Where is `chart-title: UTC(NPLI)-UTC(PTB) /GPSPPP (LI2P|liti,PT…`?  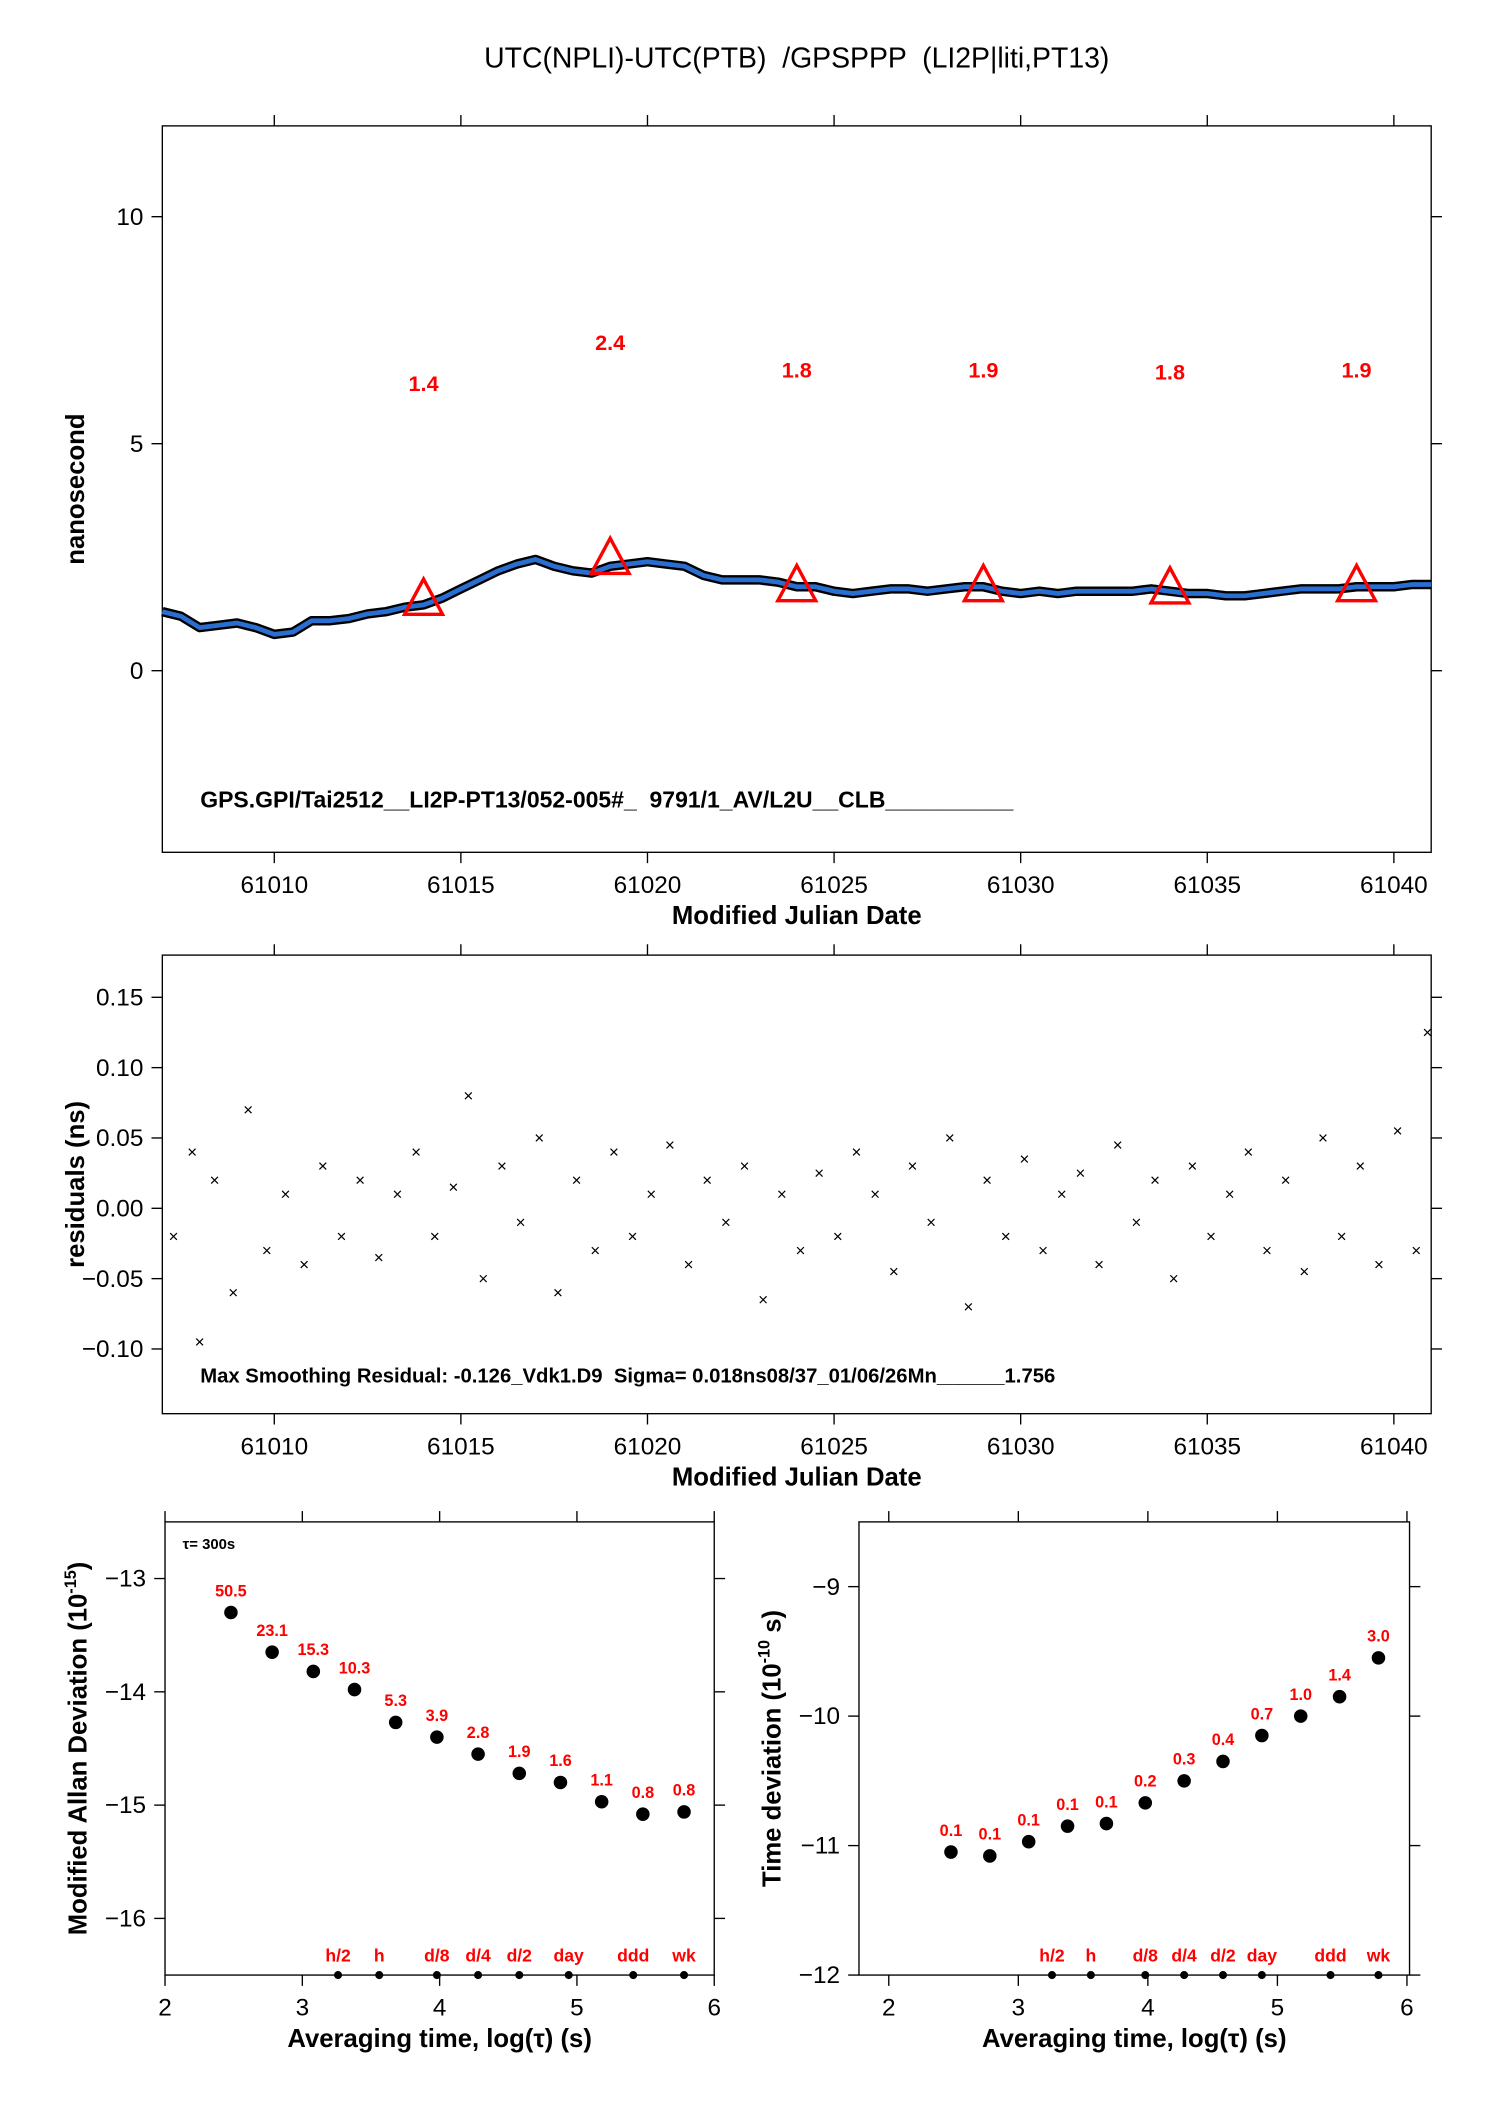
chart-title: UTC(NPLI)-UTC(PTB) /GPSPPP (LI2P|liti,PT… is located at coordinates (796, 59).